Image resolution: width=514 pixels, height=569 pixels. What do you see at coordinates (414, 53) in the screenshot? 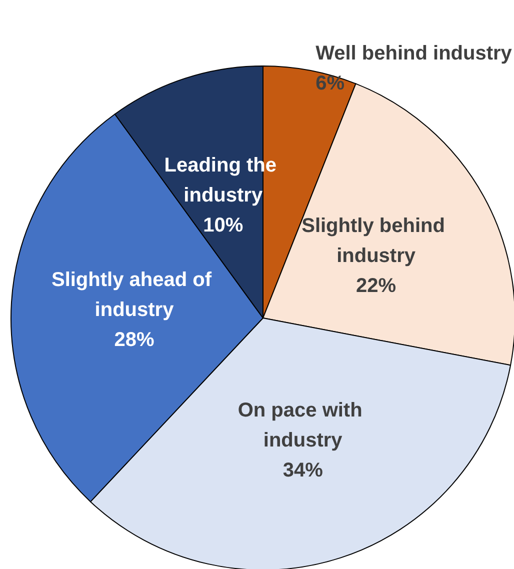
I see `slice-label: Well behind industry` at bounding box center [414, 53].